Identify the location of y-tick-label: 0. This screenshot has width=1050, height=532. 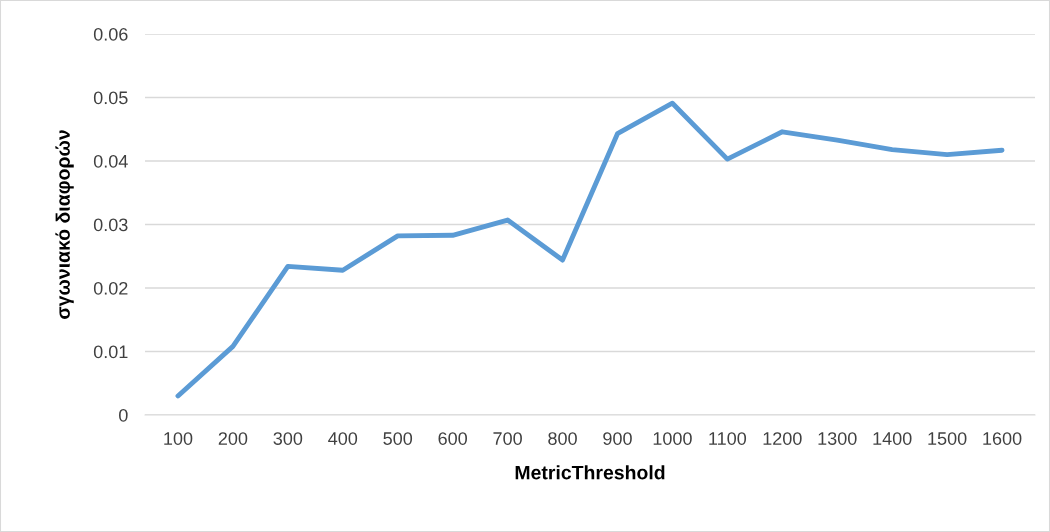
(123, 415).